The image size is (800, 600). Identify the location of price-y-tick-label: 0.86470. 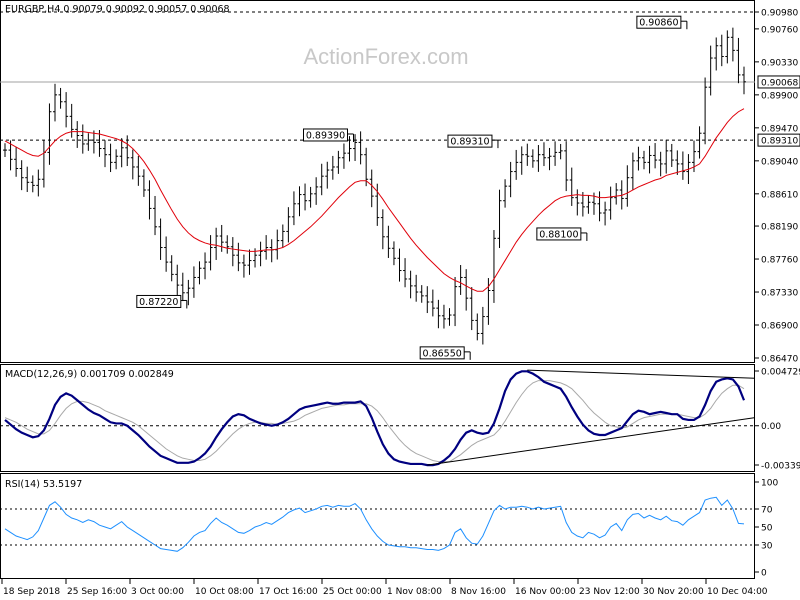
(779, 360).